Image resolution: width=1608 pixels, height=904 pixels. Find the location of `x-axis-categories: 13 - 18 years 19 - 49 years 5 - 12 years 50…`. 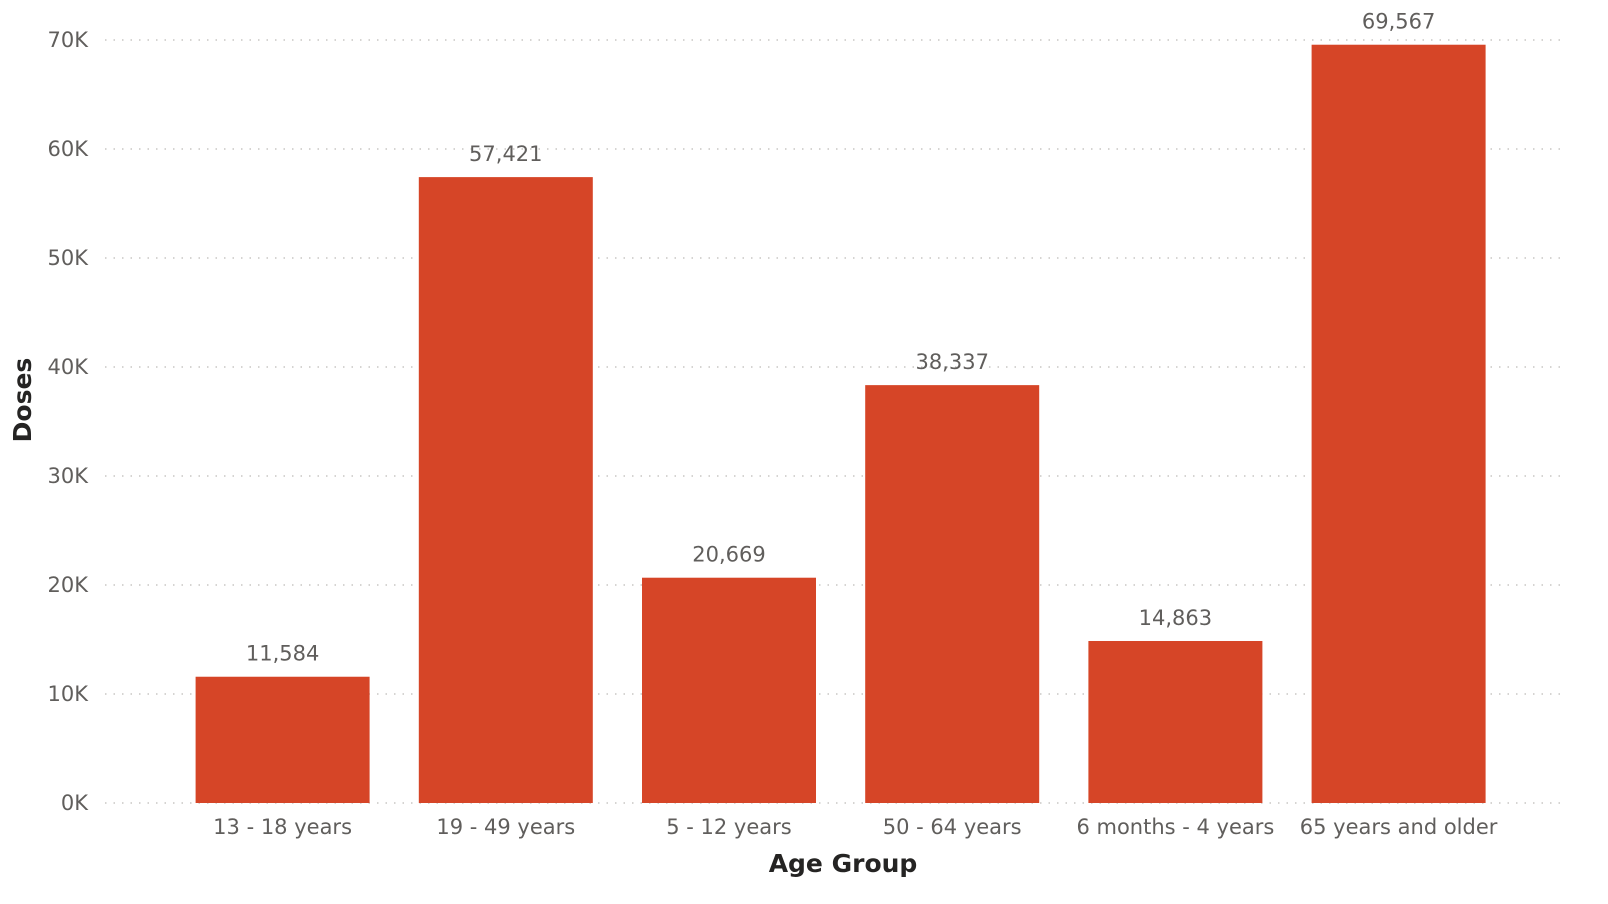

x-axis-categories: 13 - 18 years 19 - 49 years 5 - 12 years 50… is located at coordinates (855, 827).